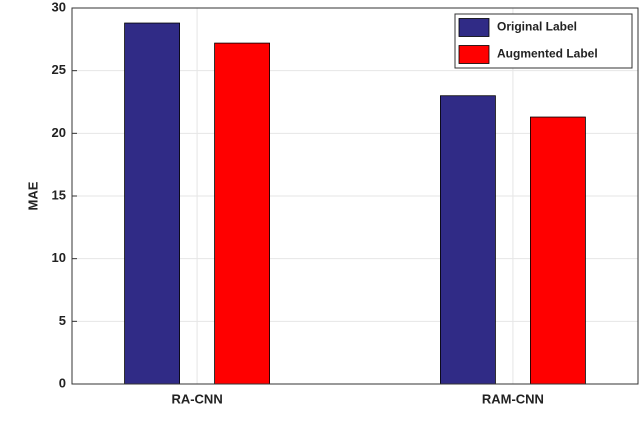 The width and height of the screenshot is (640, 439). What do you see at coordinates (537, 27) in the screenshot?
I see `legend-label: Original Label` at bounding box center [537, 27].